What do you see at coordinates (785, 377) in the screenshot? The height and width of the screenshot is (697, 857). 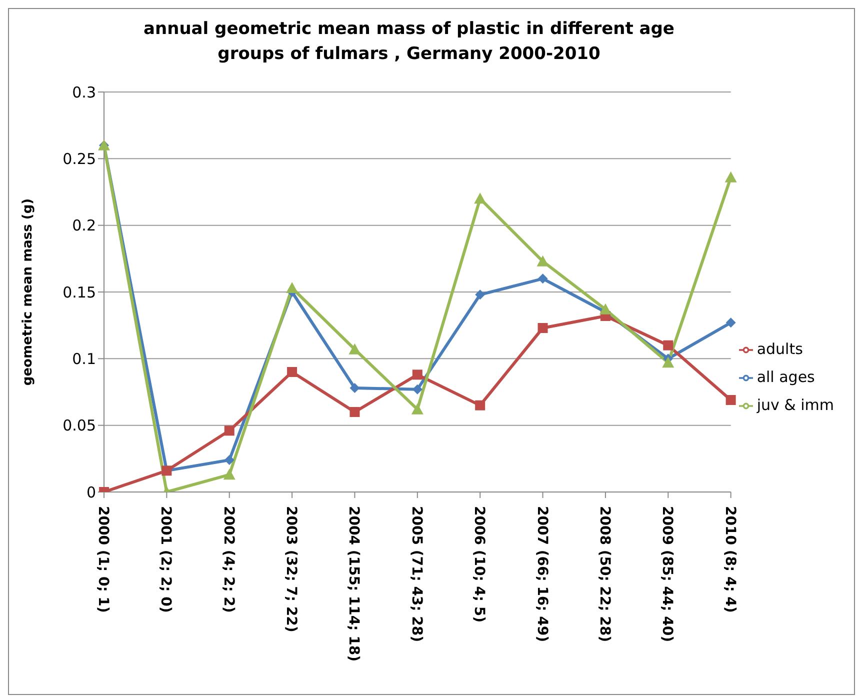 I see `legend-label: all ages` at bounding box center [785, 377].